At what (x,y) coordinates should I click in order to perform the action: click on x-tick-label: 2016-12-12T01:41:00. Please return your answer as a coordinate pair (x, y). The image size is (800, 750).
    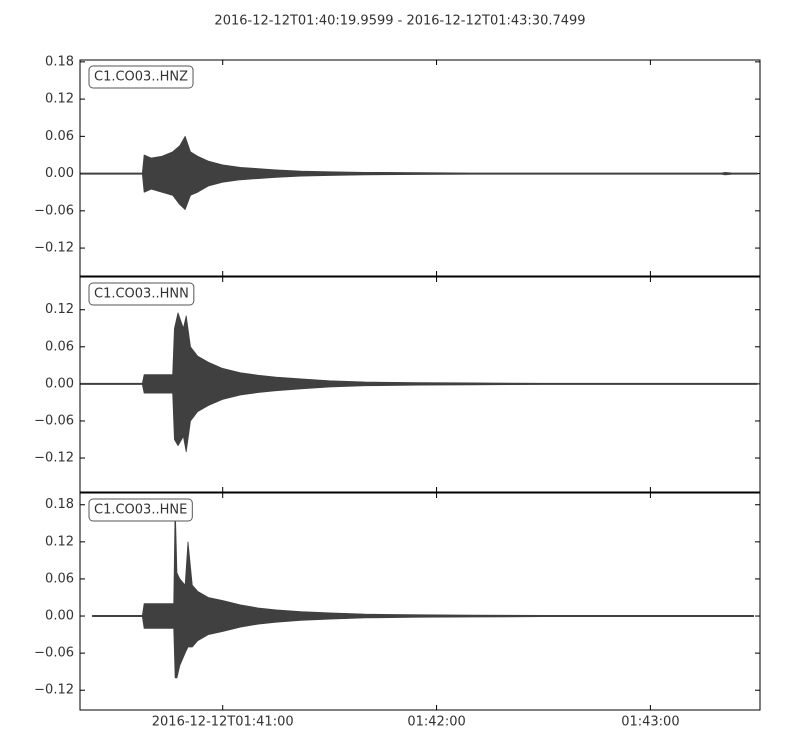
    Looking at the image, I should click on (223, 722).